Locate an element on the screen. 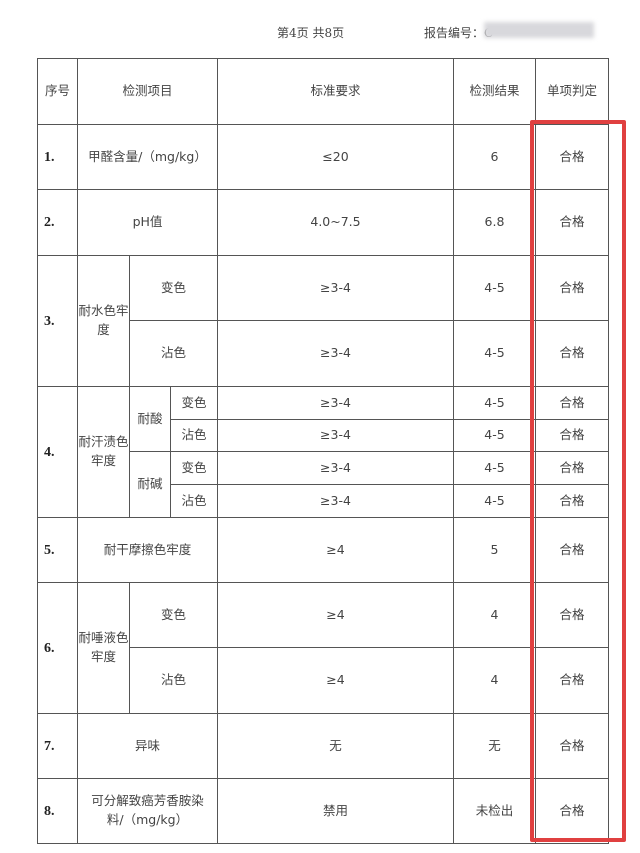  table-row: 3. 耐水色牢度 变色 ≥3-4 4-5 合格 is located at coordinates (323, 321).